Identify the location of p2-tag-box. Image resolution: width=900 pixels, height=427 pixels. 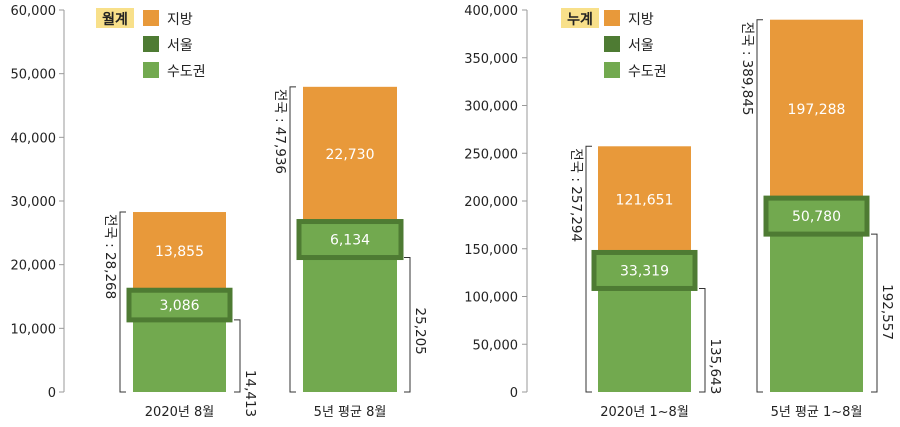
(580, 18).